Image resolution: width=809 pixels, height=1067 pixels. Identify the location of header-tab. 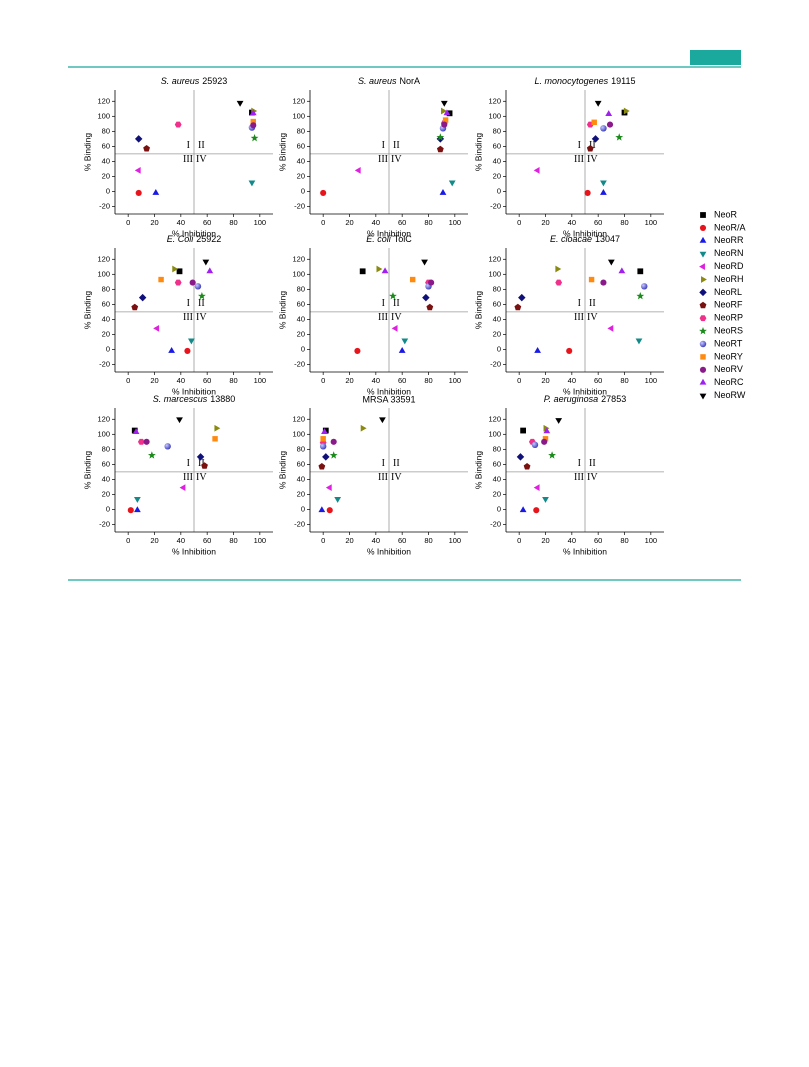
(715, 57).